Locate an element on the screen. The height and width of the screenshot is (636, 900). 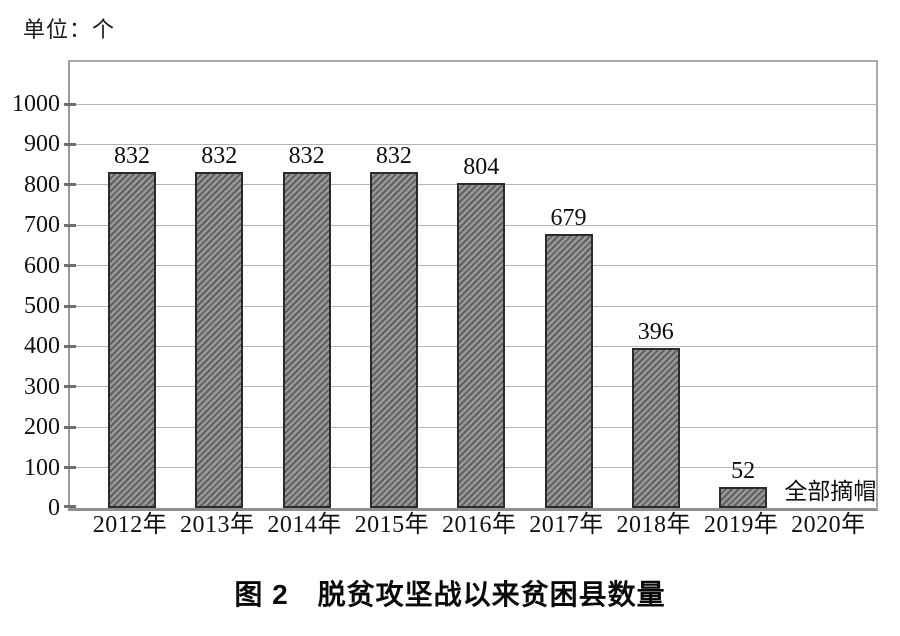
bar-2014年 is located at coordinates (306, 339).